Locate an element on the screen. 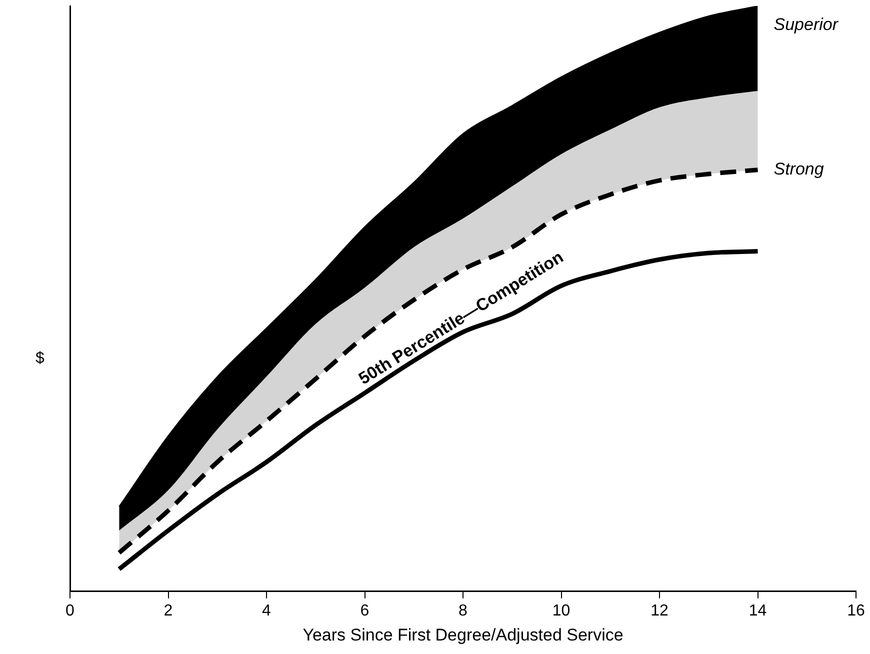 The height and width of the screenshot is (654, 870). series-label: Strong is located at coordinates (799, 169).